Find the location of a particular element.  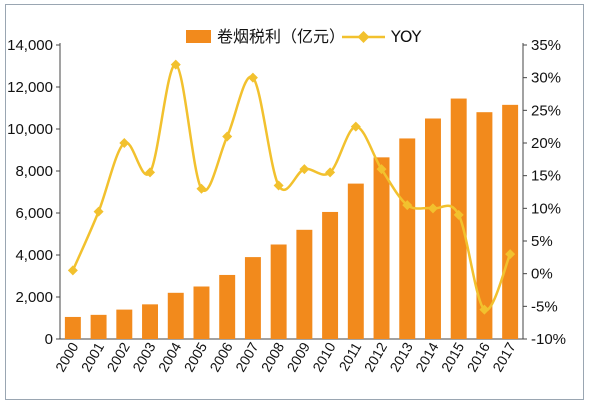

right-y-tick-label: 20% is located at coordinates (546, 143).